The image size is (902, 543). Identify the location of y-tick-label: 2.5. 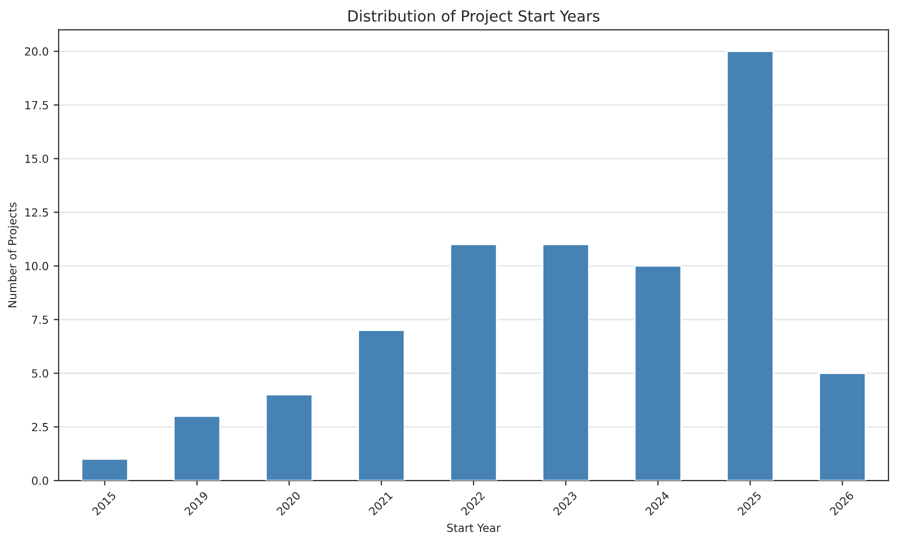
(40, 427).